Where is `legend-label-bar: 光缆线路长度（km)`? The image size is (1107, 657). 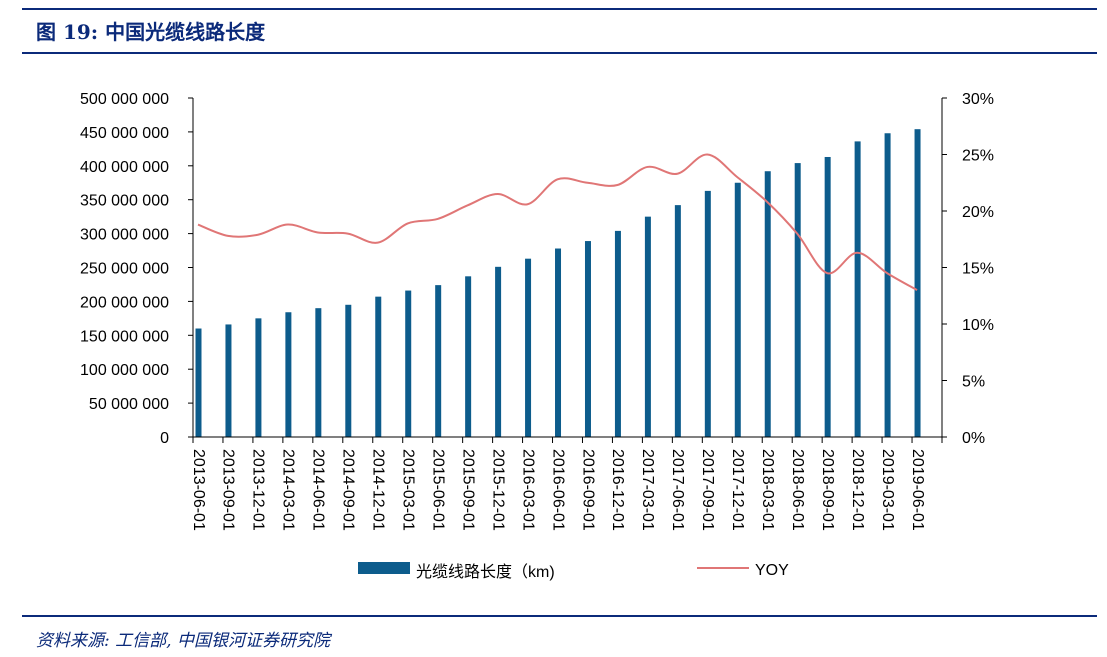
legend-label-bar: 光缆线路长度（km) is located at coordinates (485, 572).